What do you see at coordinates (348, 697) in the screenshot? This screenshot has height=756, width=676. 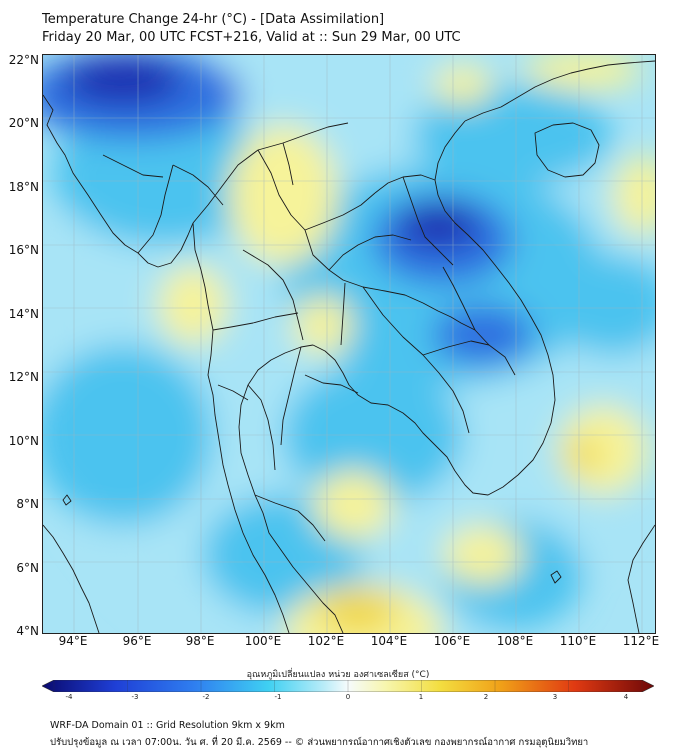 I see `colorbar-tick-0: 0` at bounding box center [348, 697].